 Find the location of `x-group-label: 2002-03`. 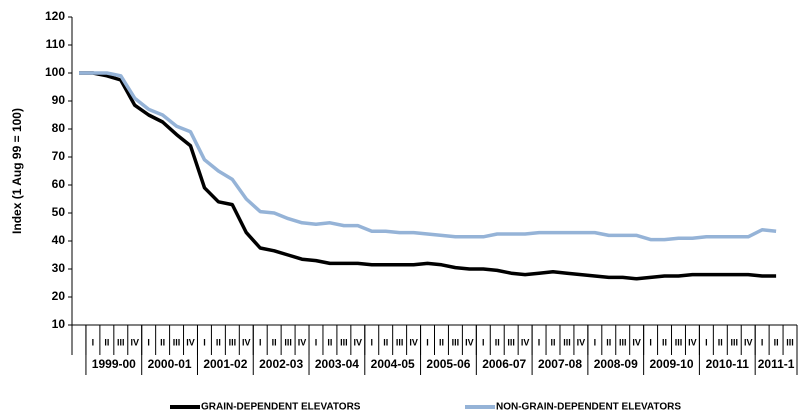

x-group-label: 2002-03 is located at coordinates (281, 364).